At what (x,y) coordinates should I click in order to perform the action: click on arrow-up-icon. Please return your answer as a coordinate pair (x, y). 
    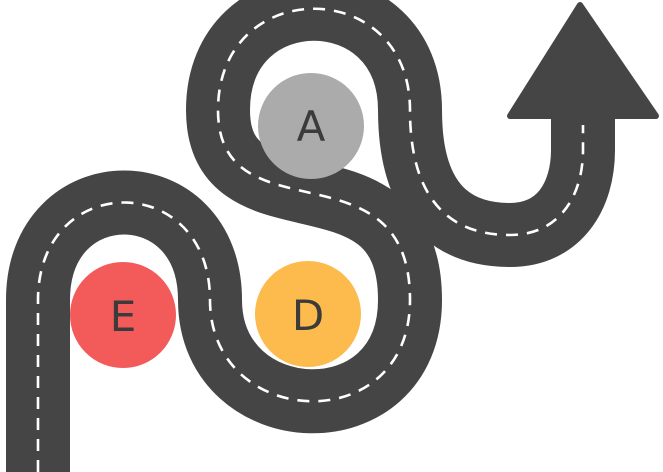
    Looking at the image, I should click on (583, 60).